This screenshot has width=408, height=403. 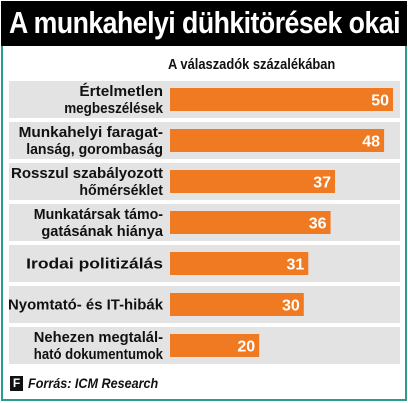 What do you see at coordinates (93, 383) in the screenshot?
I see `source-text: Forrás: ICM Research` at bounding box center [93, 383].